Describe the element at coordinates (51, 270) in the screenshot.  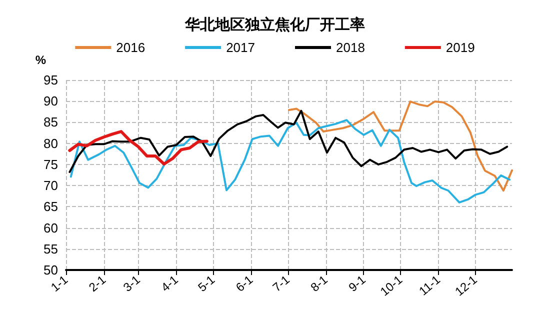
I see `y-tick-label: 50` at that location.